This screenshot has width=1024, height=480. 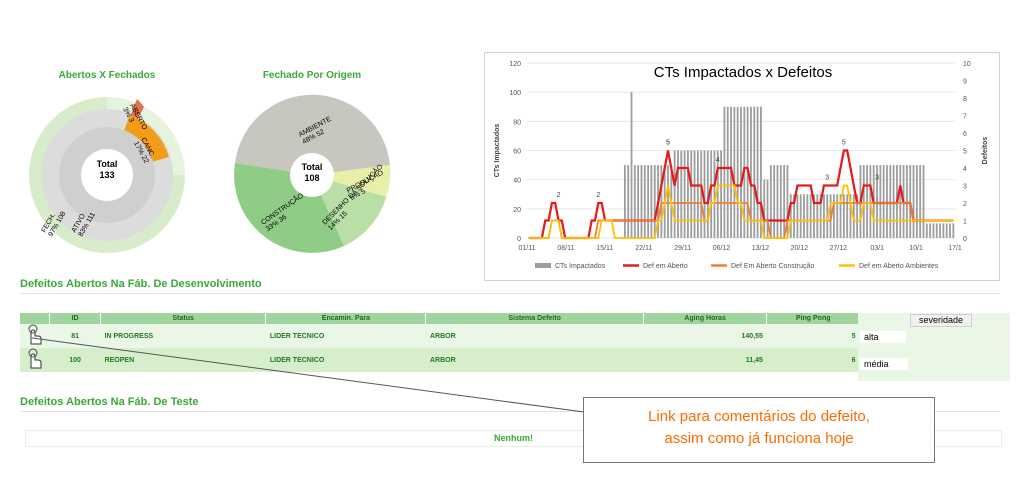 I want to click on row-encamin: LIDER TECNICO, so click(x=345, y=336).